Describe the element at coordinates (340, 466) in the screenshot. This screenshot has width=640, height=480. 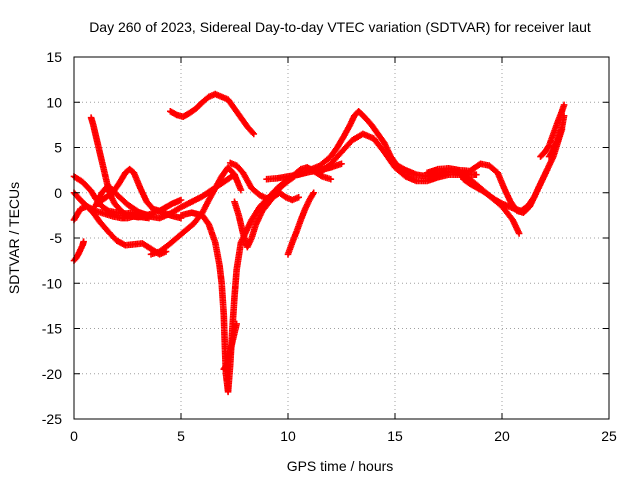
I see `x-axis-label: GPS time / hours` at that location.